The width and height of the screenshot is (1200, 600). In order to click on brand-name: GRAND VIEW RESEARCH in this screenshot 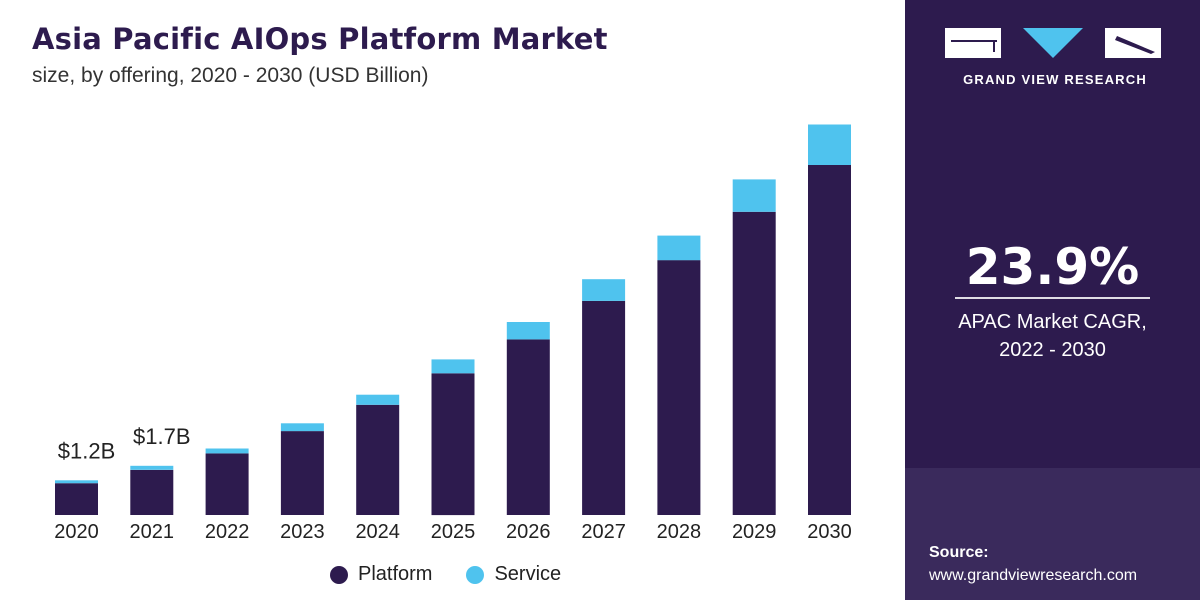, I will do `click(1055, 79)`.